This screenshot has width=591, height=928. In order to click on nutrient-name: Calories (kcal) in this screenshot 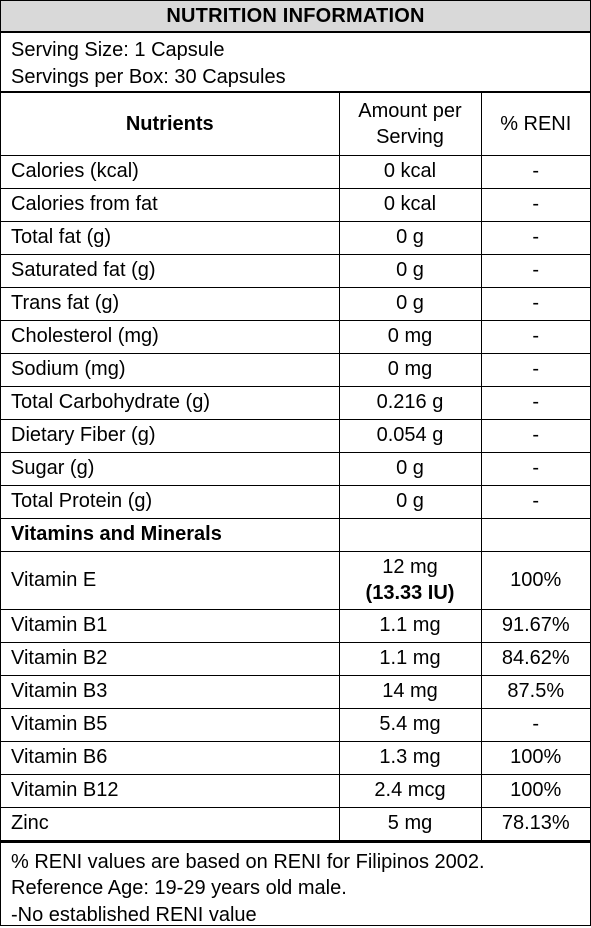, I will do `click(170, 171)`.